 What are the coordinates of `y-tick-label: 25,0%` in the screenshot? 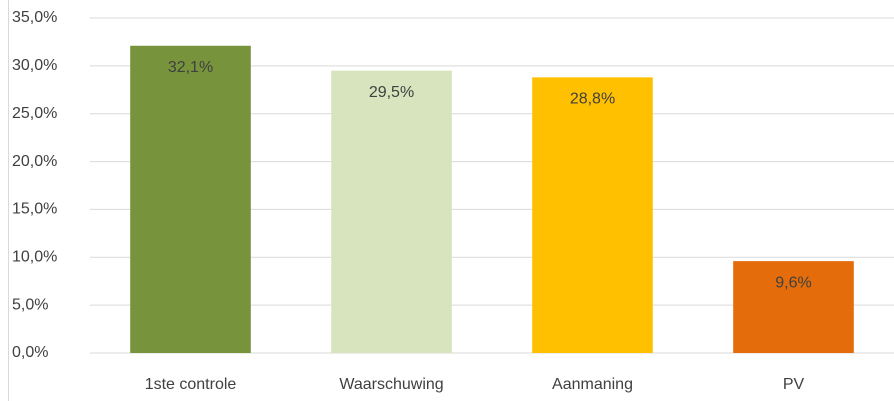 It's located at (34, 113).